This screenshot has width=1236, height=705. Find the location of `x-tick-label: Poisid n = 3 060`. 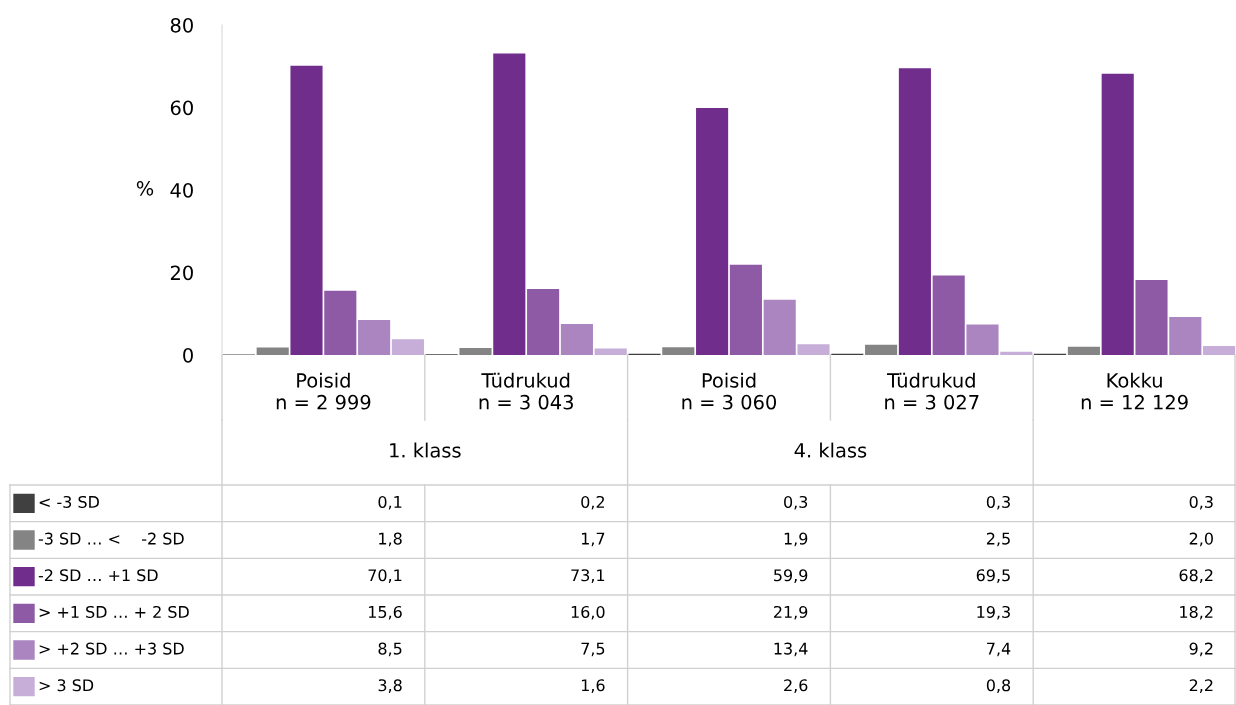

x-tick-label: Poisid n = 3 060 is located at coordinates (729, 391).